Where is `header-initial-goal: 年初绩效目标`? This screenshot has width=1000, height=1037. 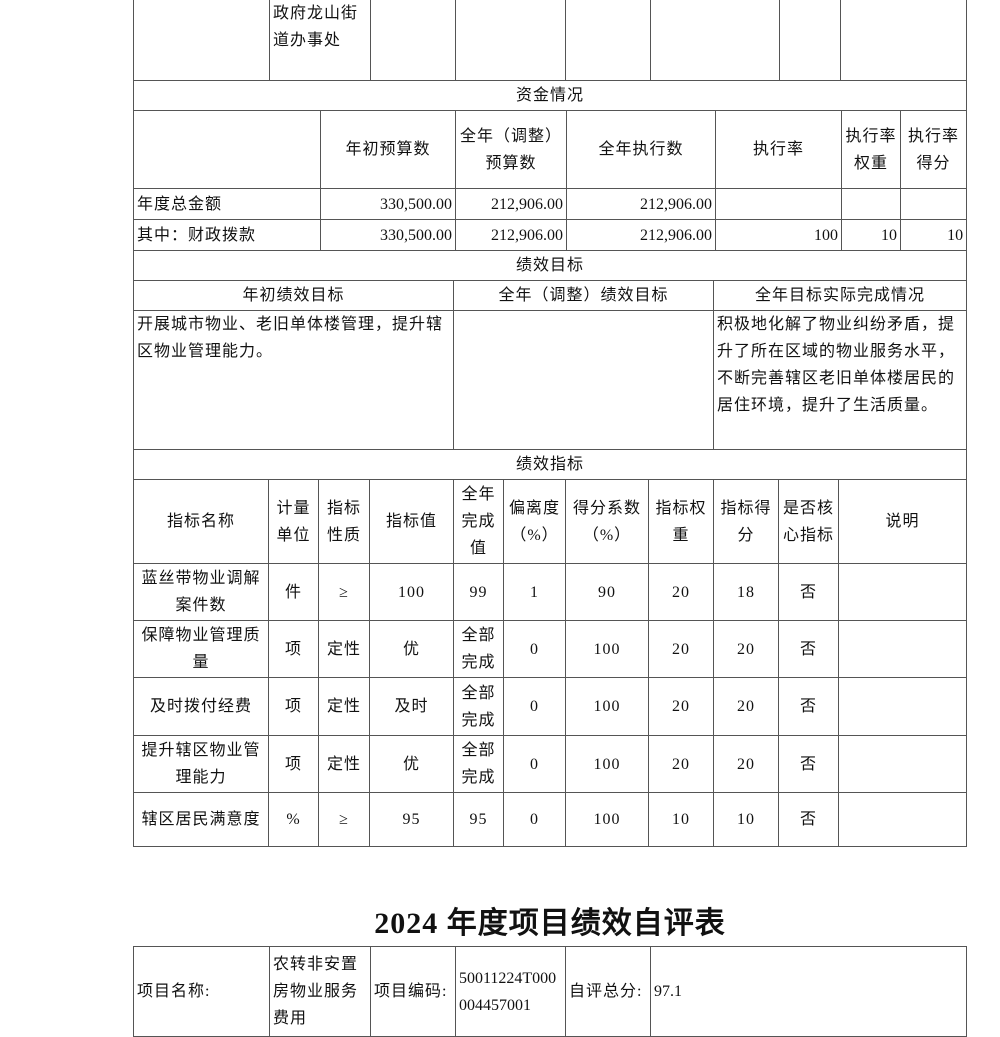 header-initial-goal: 年初绩效目标 is located at coordinates (293, 295).